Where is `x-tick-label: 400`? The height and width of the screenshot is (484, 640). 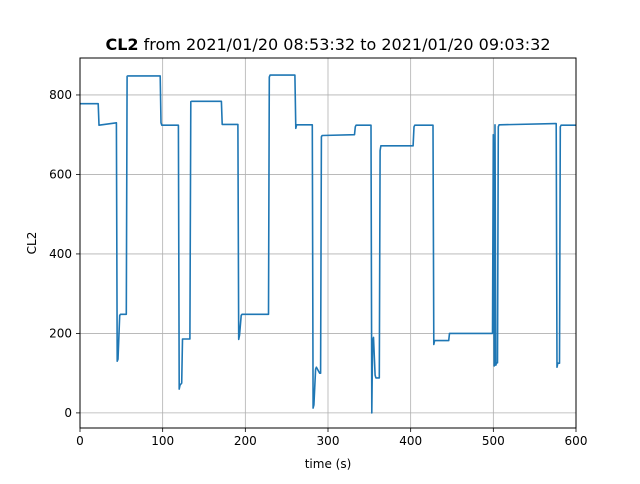
x-tick-label: 400 is located at coordinates (410, 441).